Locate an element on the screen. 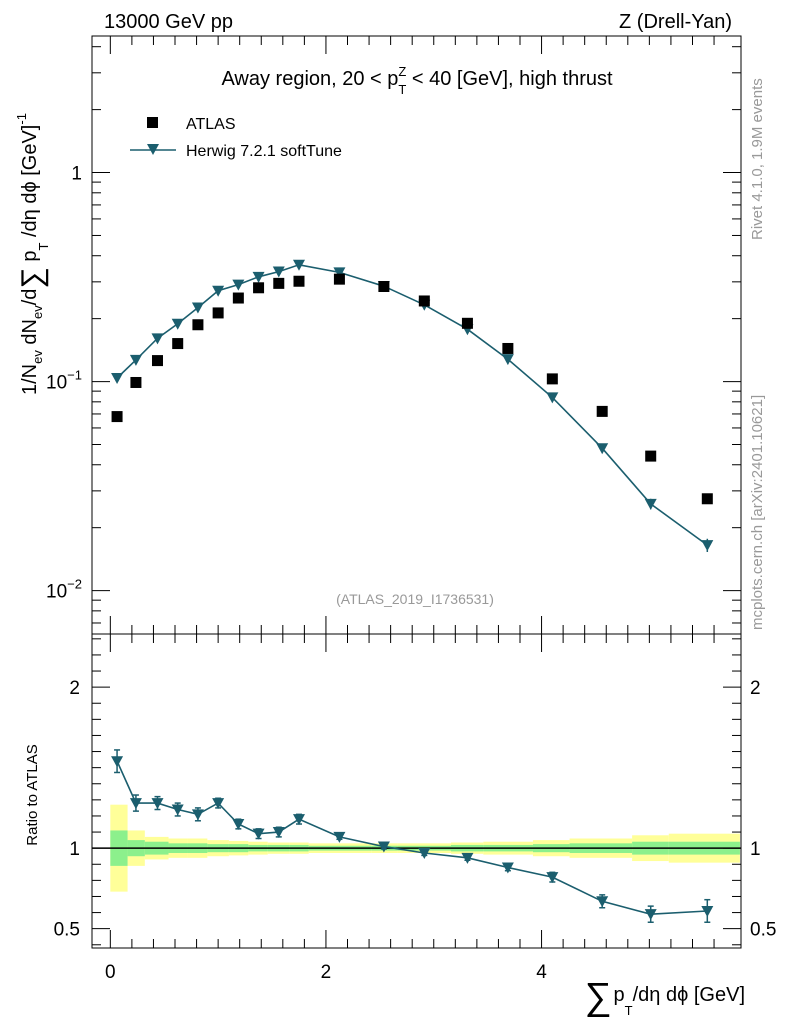  main-y-tick-label: 10⁻¹ is located at coordinates (64, 381).